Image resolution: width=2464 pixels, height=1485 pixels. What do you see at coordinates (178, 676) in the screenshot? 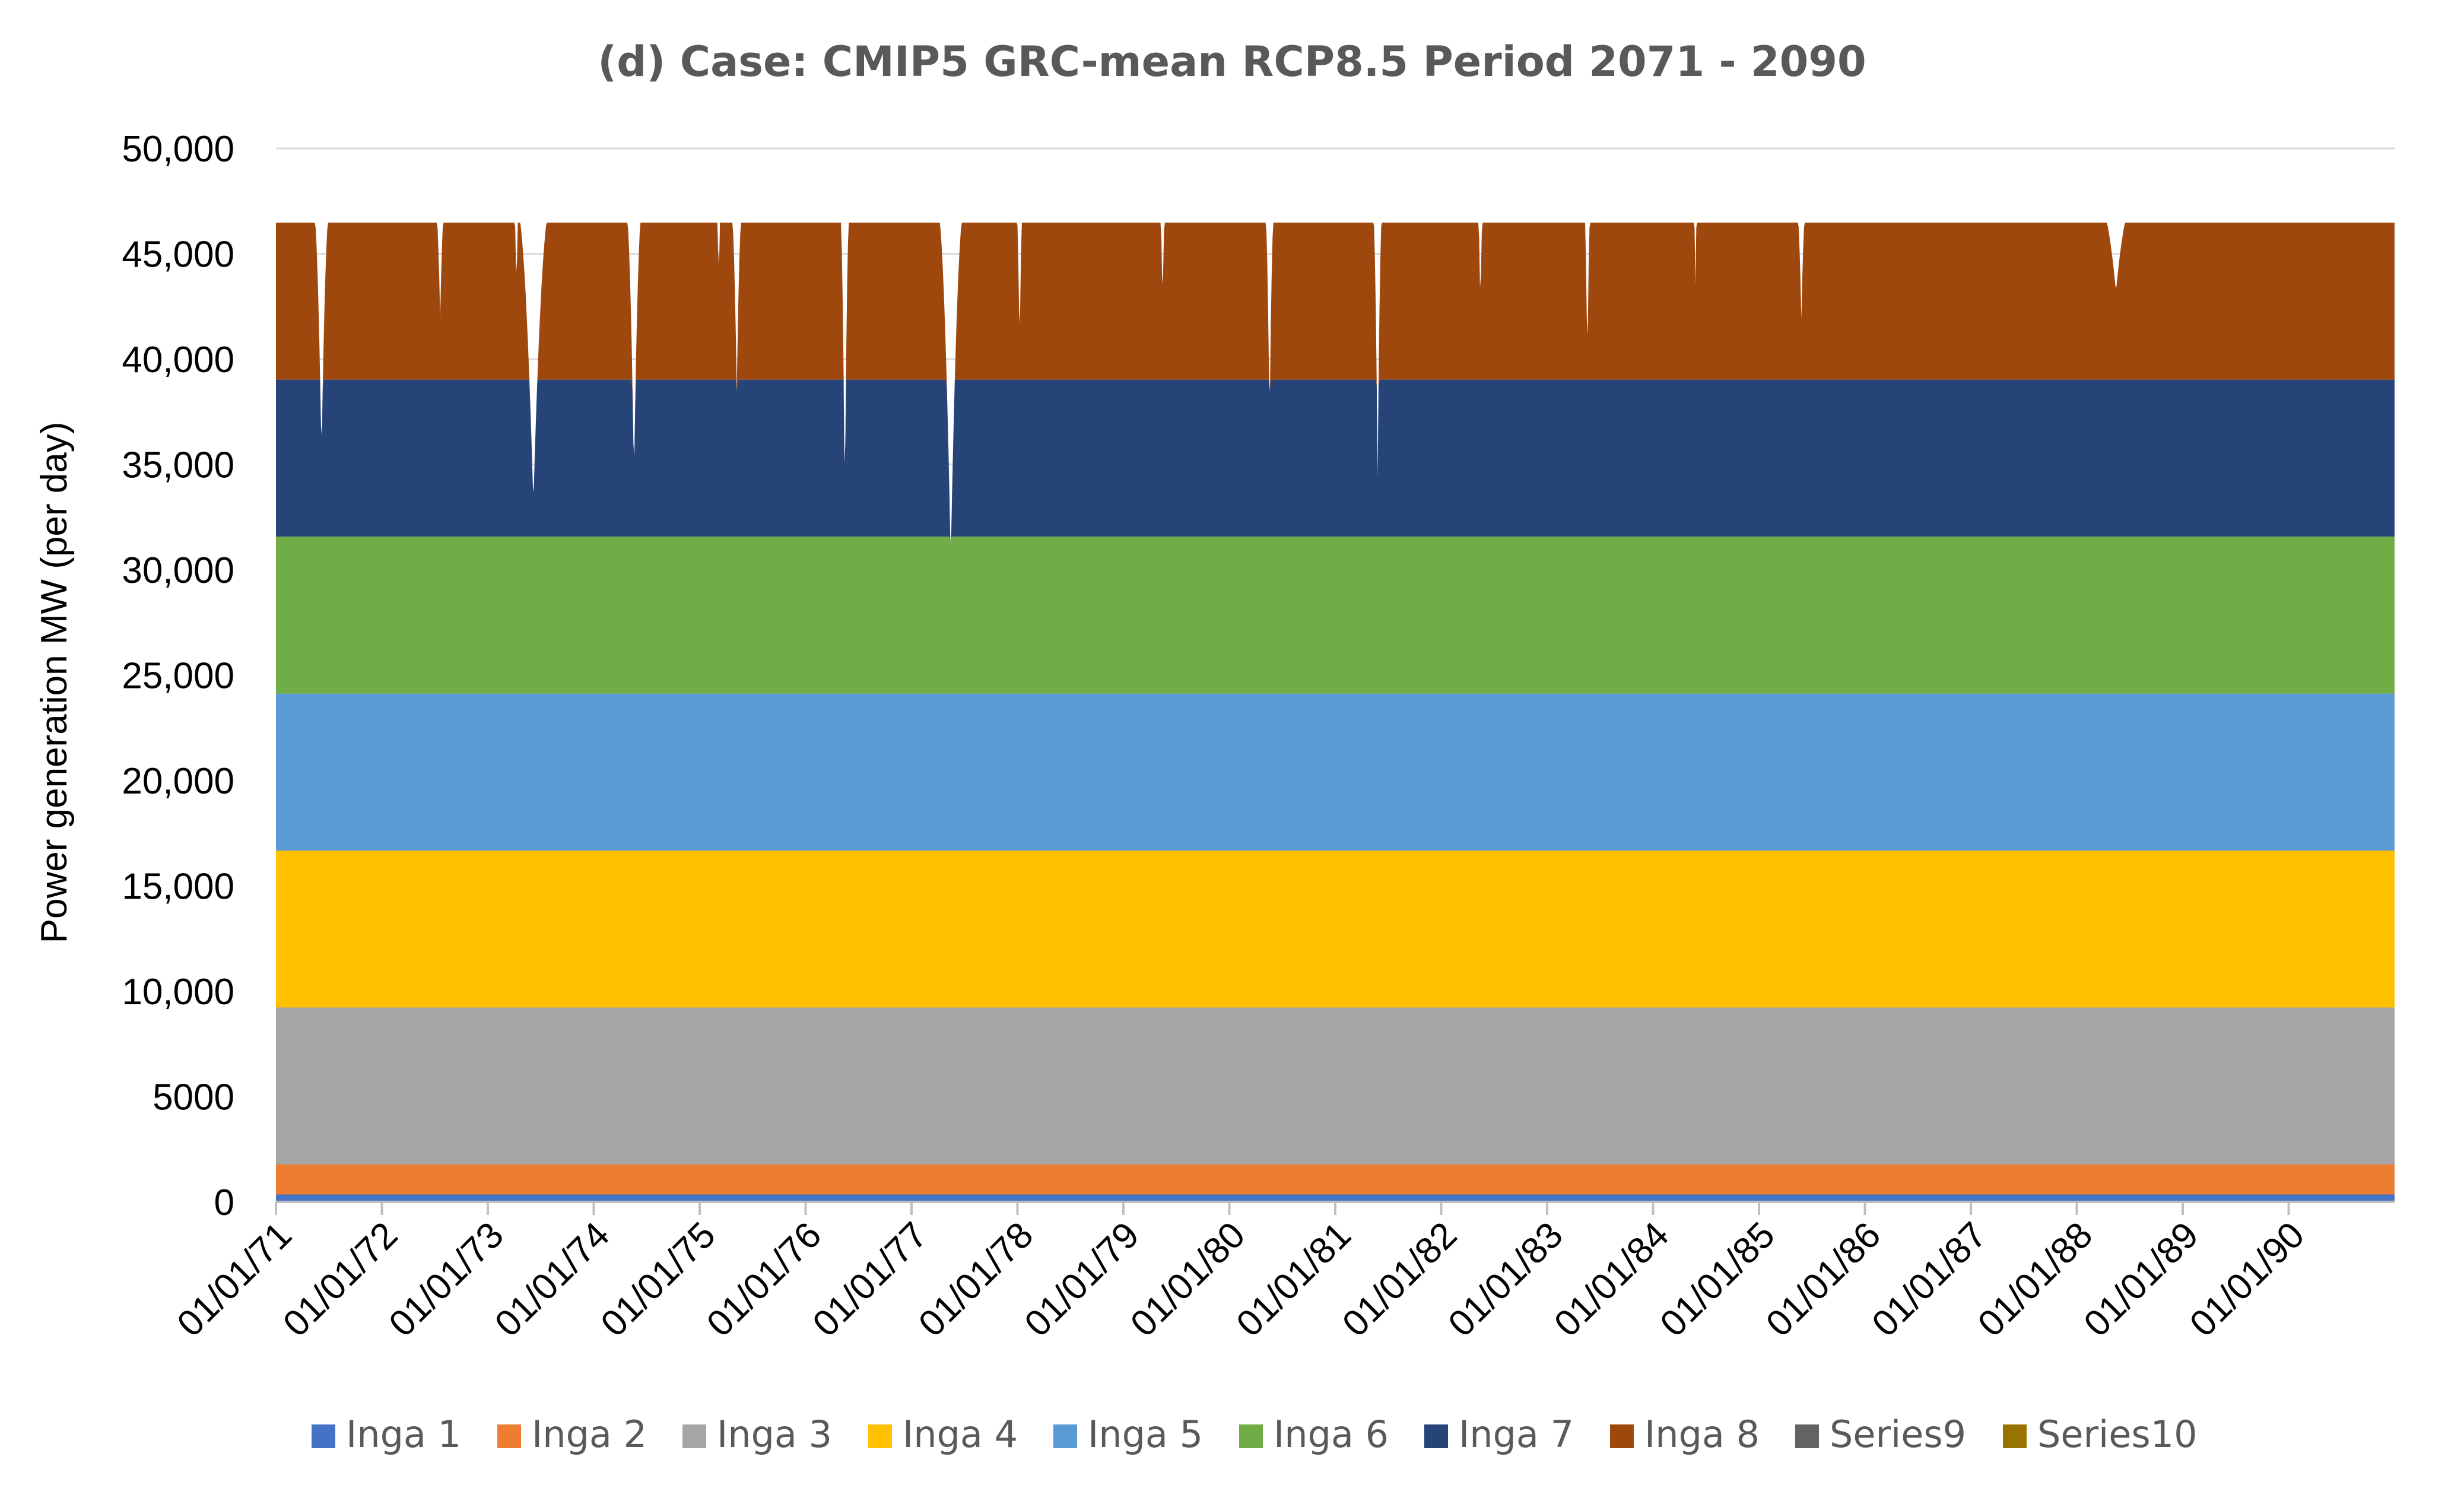
I see `y-tick-label: 25,000` at bounding box center [178, 676].